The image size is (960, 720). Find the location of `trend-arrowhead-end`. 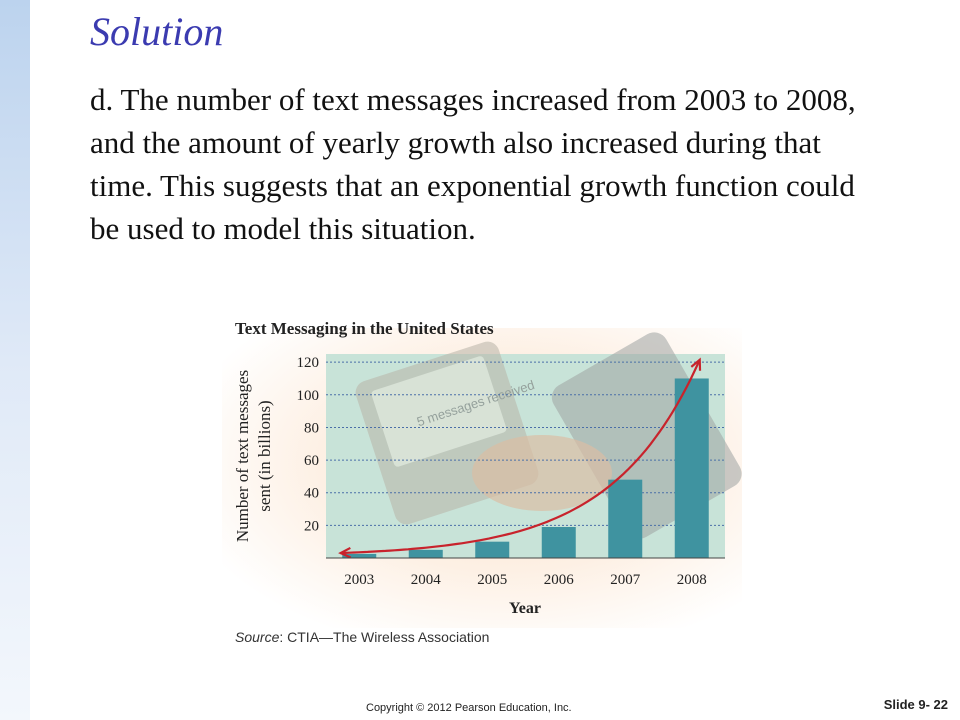

trend-arrowhead-end is located at coordinates (696, 364).